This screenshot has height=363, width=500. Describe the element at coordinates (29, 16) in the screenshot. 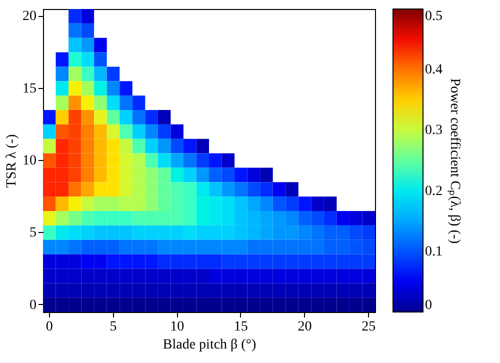

I see `y-tick-label: 20` at that location.